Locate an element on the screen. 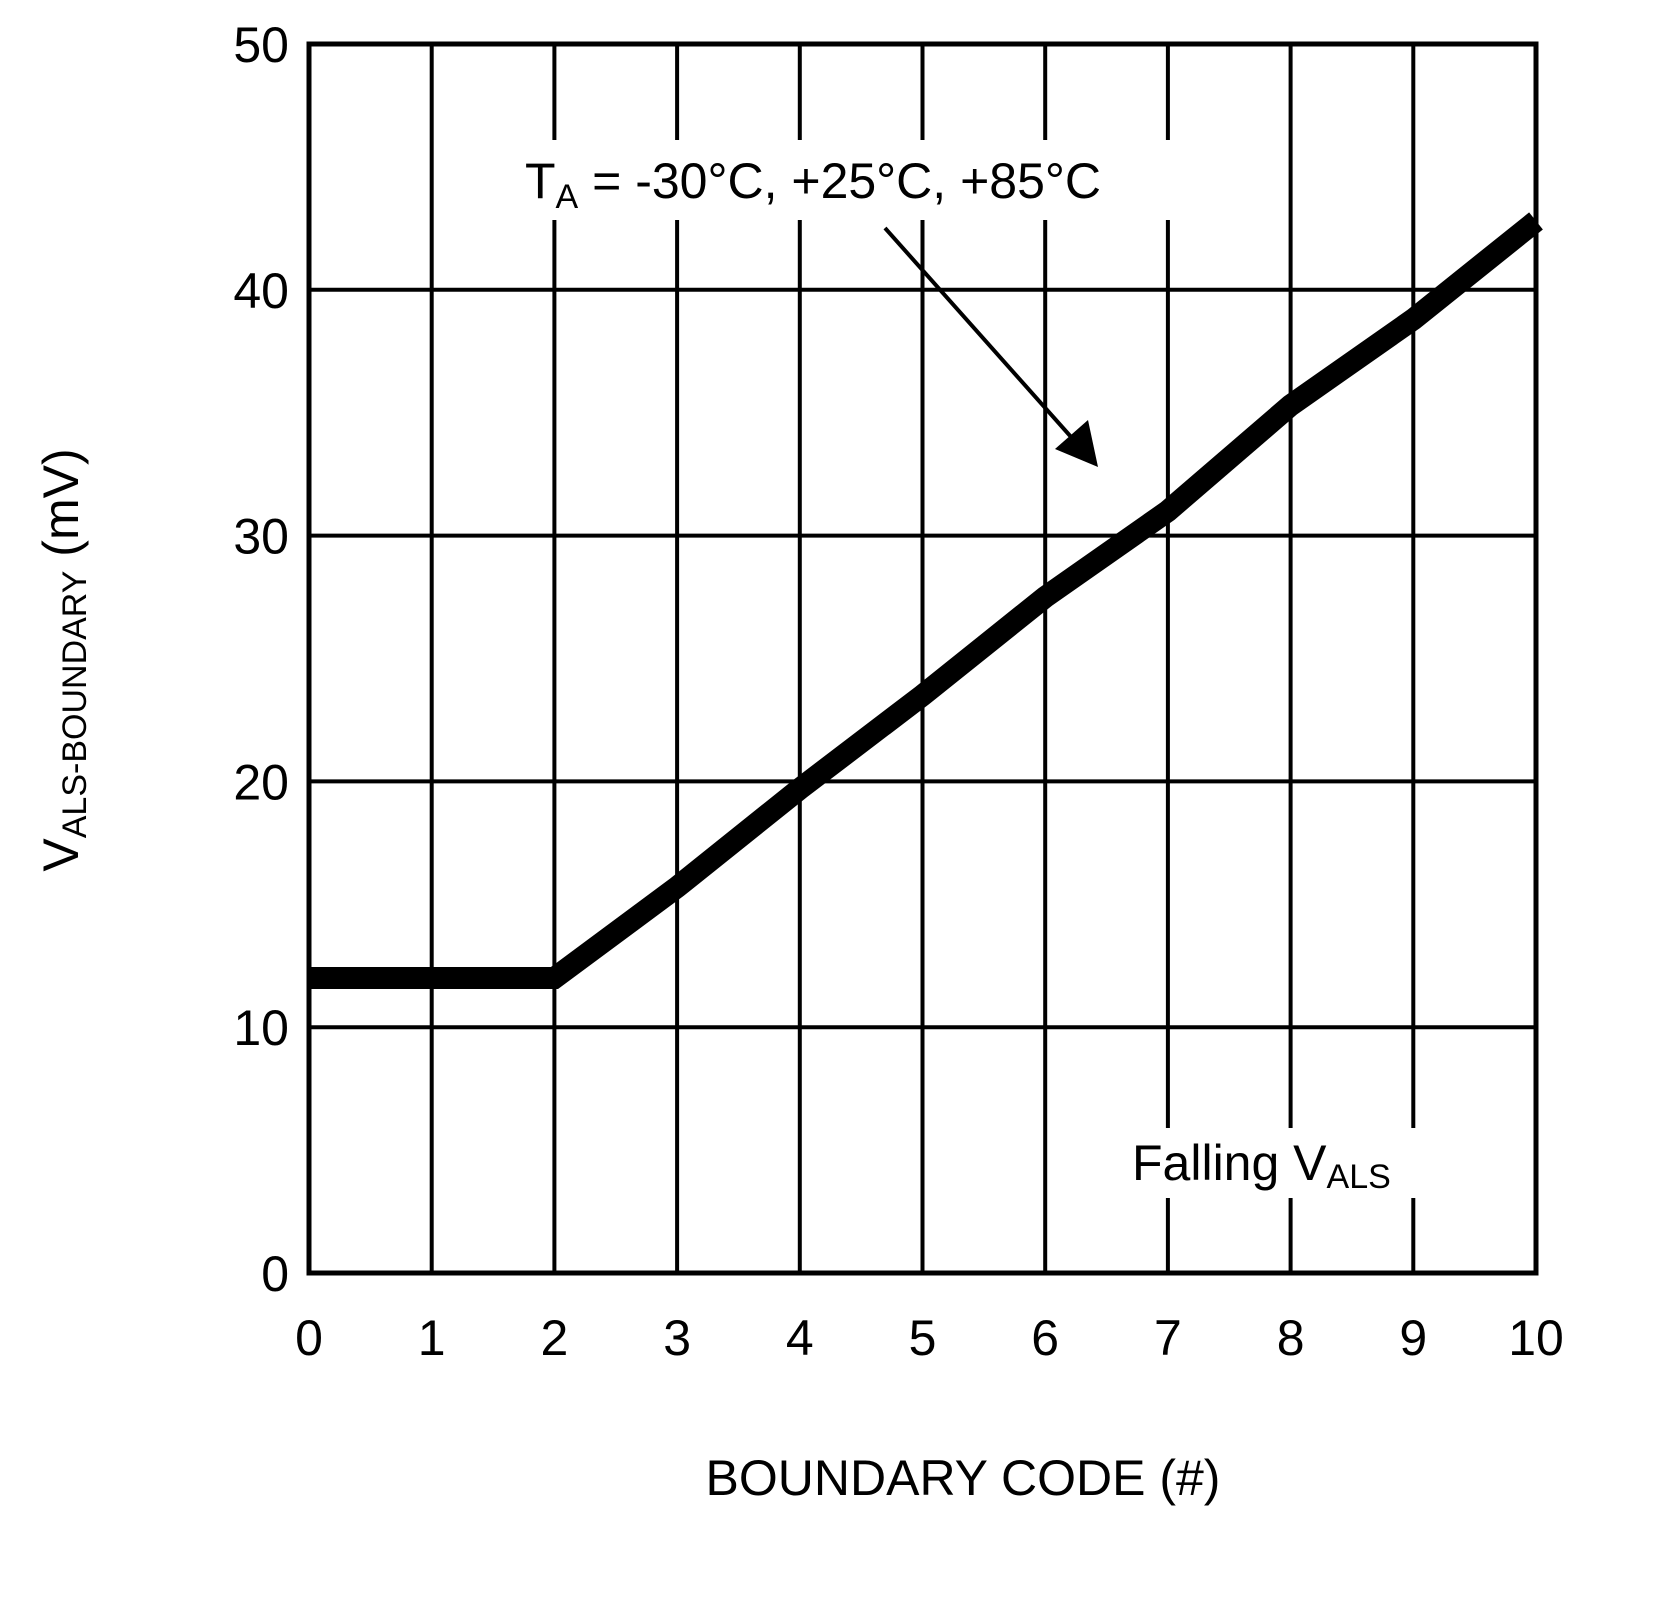 This screenshot has width=1658, height=1600. temperature-annotation: TA = -30°C, +25°C, +85°C is located at coordinates (813, 184).